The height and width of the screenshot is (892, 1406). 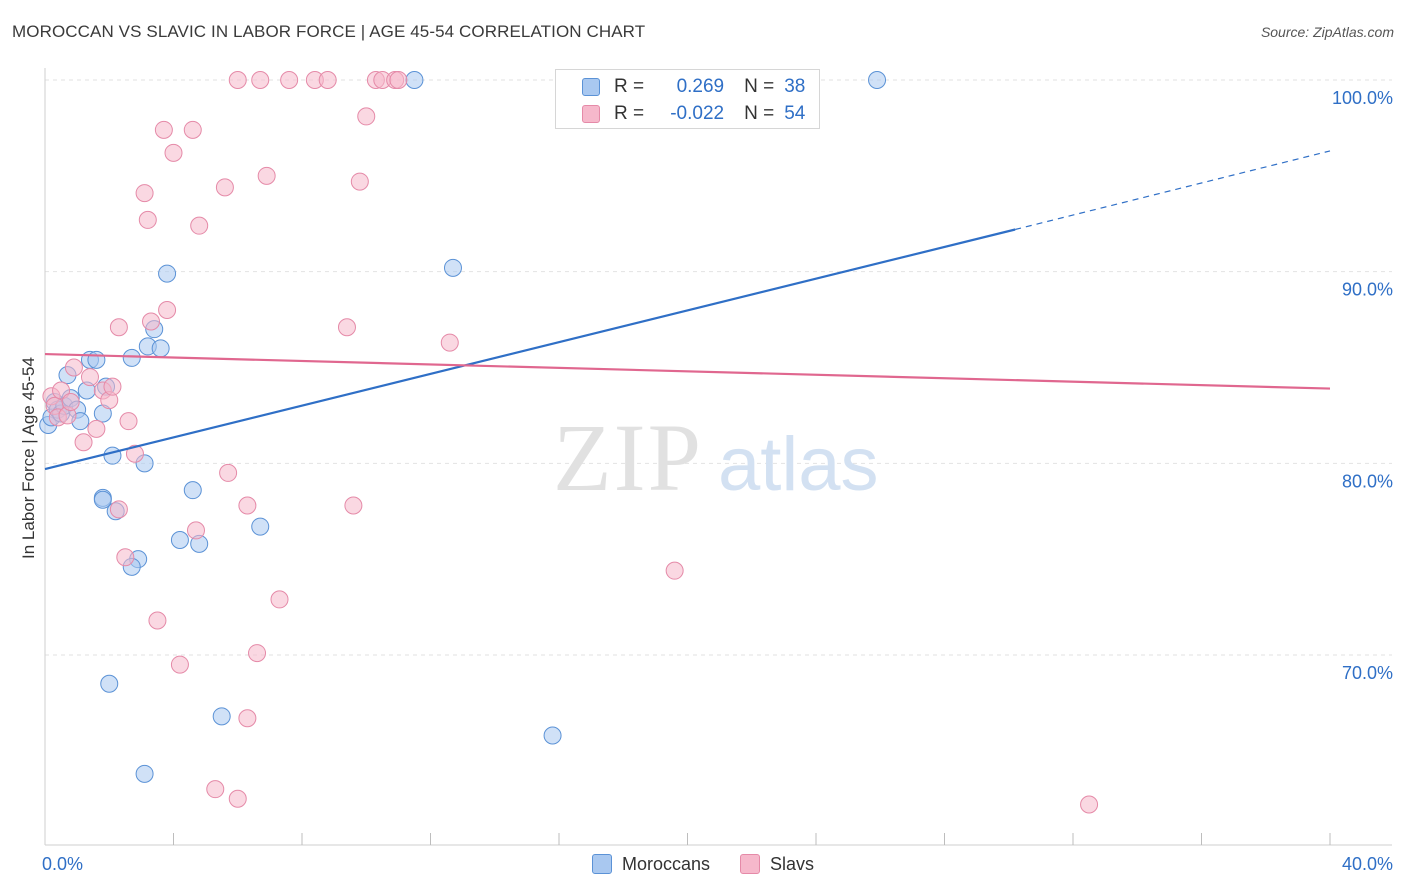 What do you see at coordinates (1367, 481) in the screenshot?
I see `y-tick-label: 80.0%` at bounding box center [1367, 481].